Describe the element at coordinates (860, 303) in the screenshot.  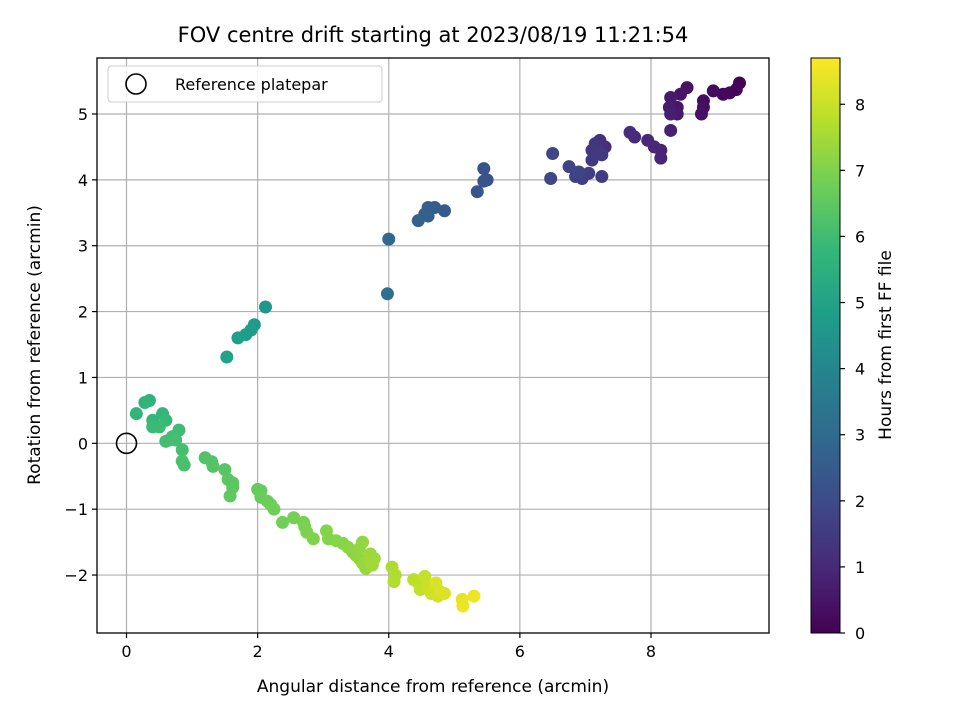
I see `colorbar-tick-label: 5` at that location.